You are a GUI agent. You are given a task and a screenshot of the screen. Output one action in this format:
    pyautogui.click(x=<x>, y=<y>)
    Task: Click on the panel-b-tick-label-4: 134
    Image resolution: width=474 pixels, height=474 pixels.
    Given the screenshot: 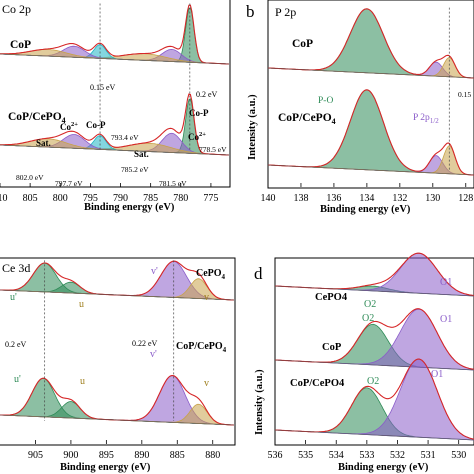 What is the action you would take?
    pyautogui.click(x=366, y=198)
    